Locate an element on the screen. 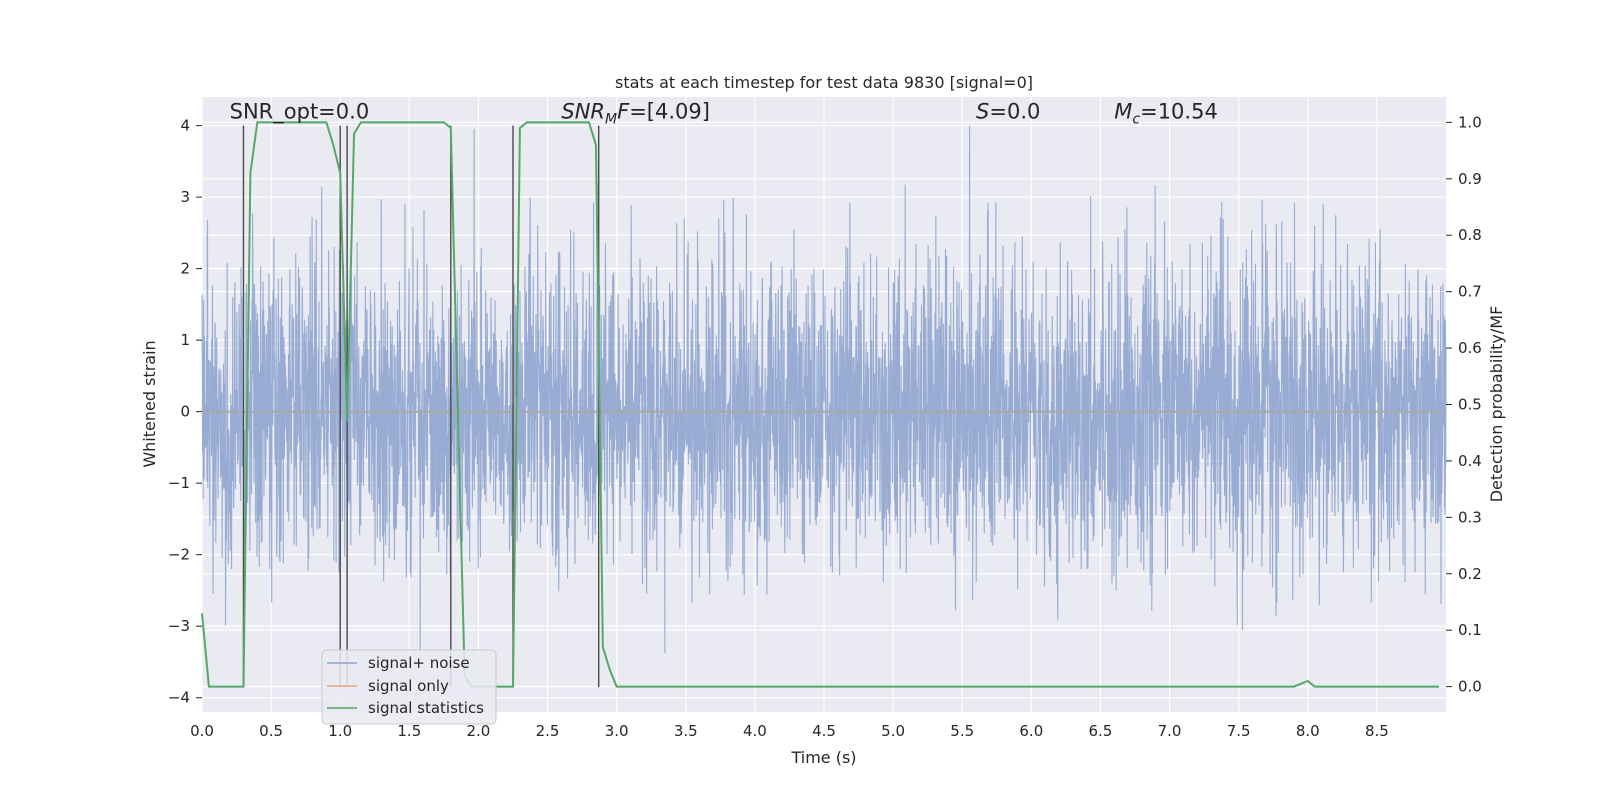 This screenshot has width=1600, height=800. x-tick-label: 1.0 is located at coordinates (340, 731).